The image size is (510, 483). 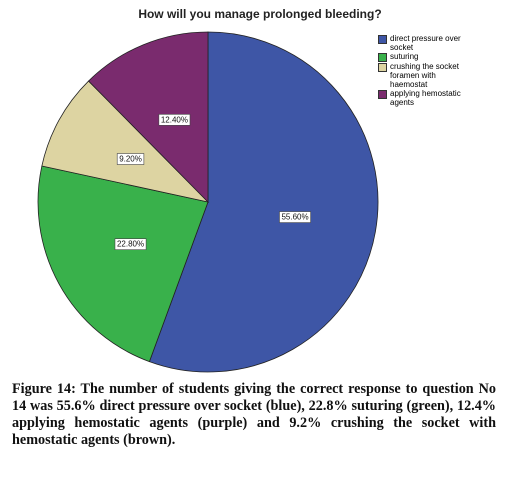 I want to click on slice-label: 12.40%, so click(x=174, y=120).